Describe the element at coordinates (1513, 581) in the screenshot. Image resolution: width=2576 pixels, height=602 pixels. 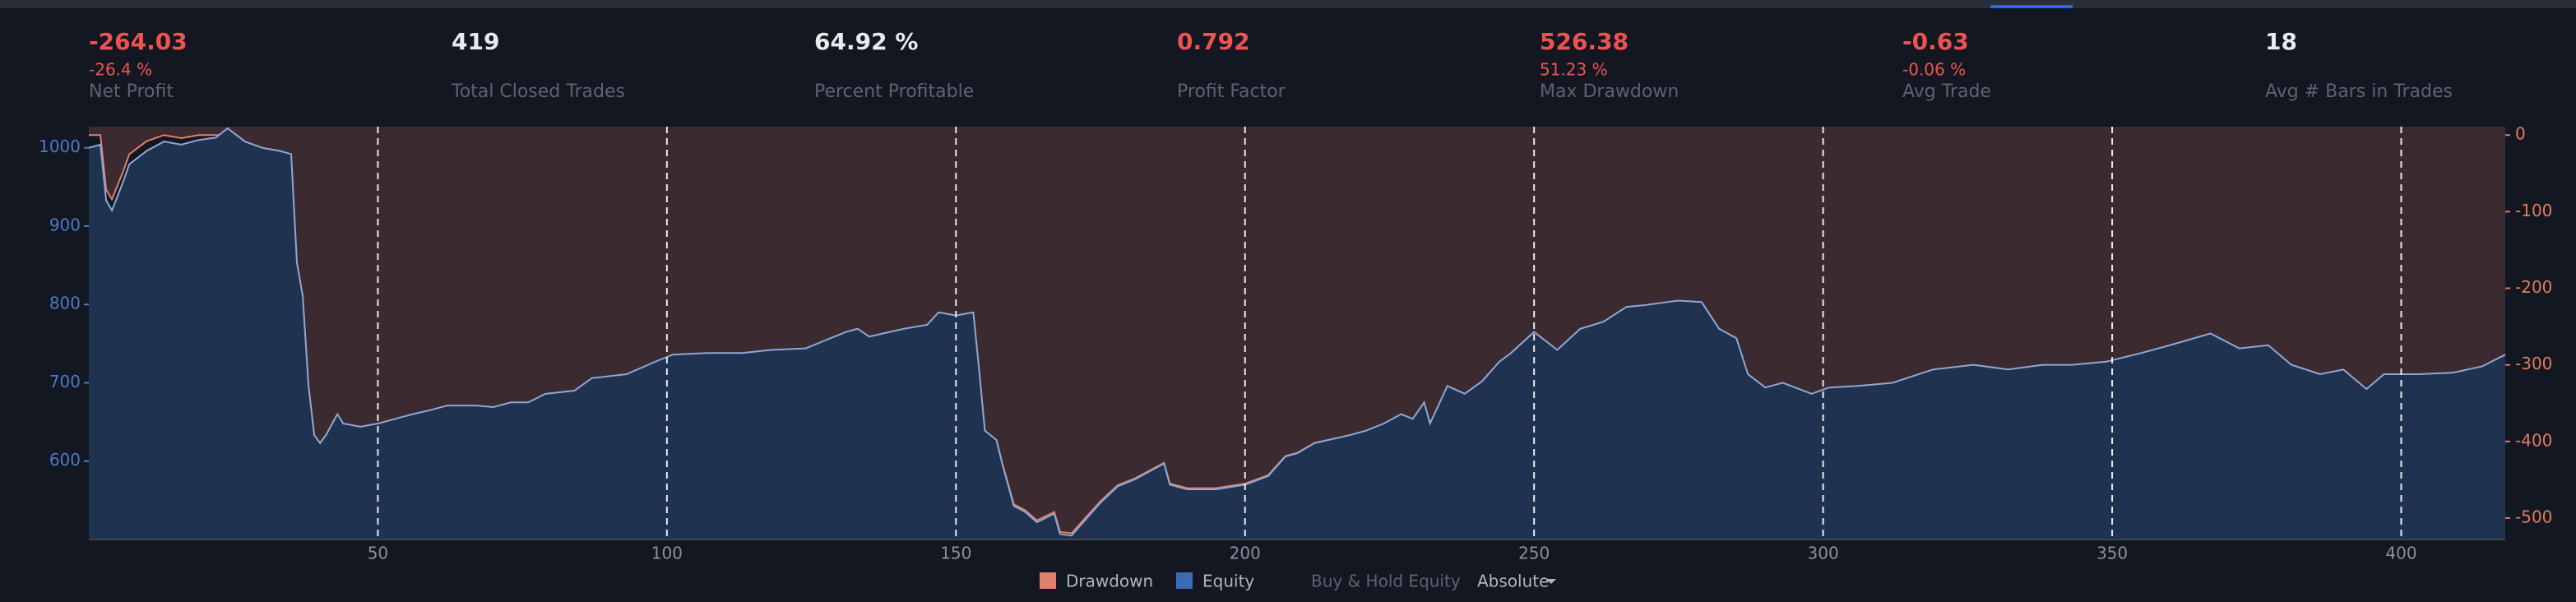
I see `mode-dropdown: Absolute` at that location.